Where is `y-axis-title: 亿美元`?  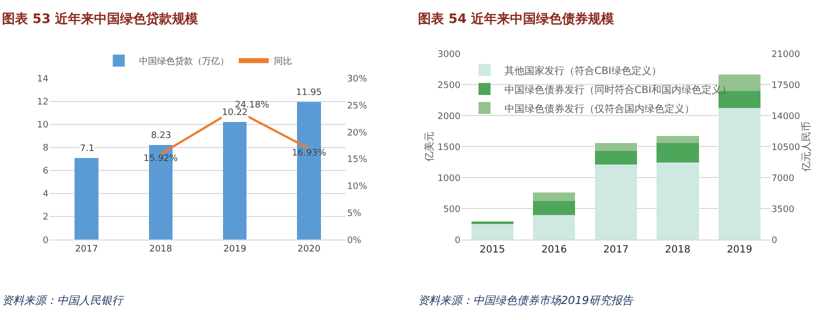 y-axis-title: 亿美元 is located at coordinates (430, 147).